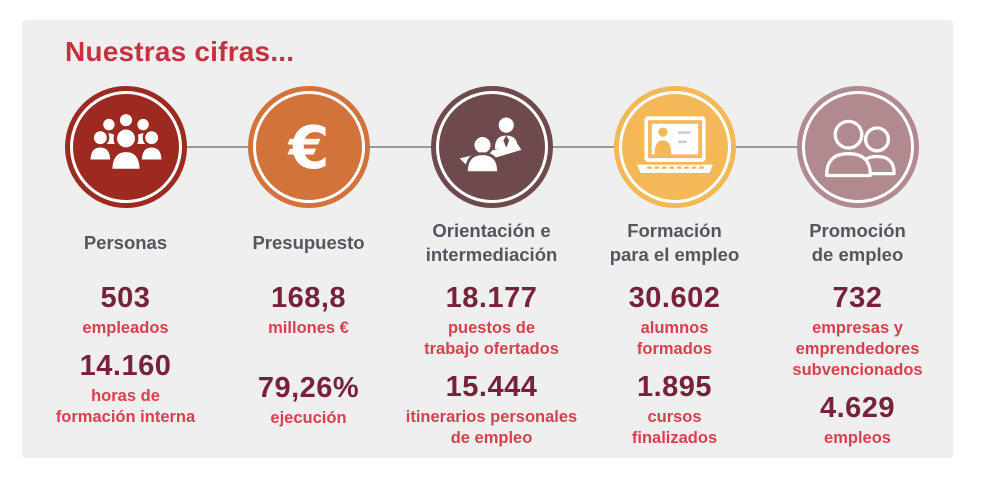  I want to click on people-group-icon, so click(125, 142).